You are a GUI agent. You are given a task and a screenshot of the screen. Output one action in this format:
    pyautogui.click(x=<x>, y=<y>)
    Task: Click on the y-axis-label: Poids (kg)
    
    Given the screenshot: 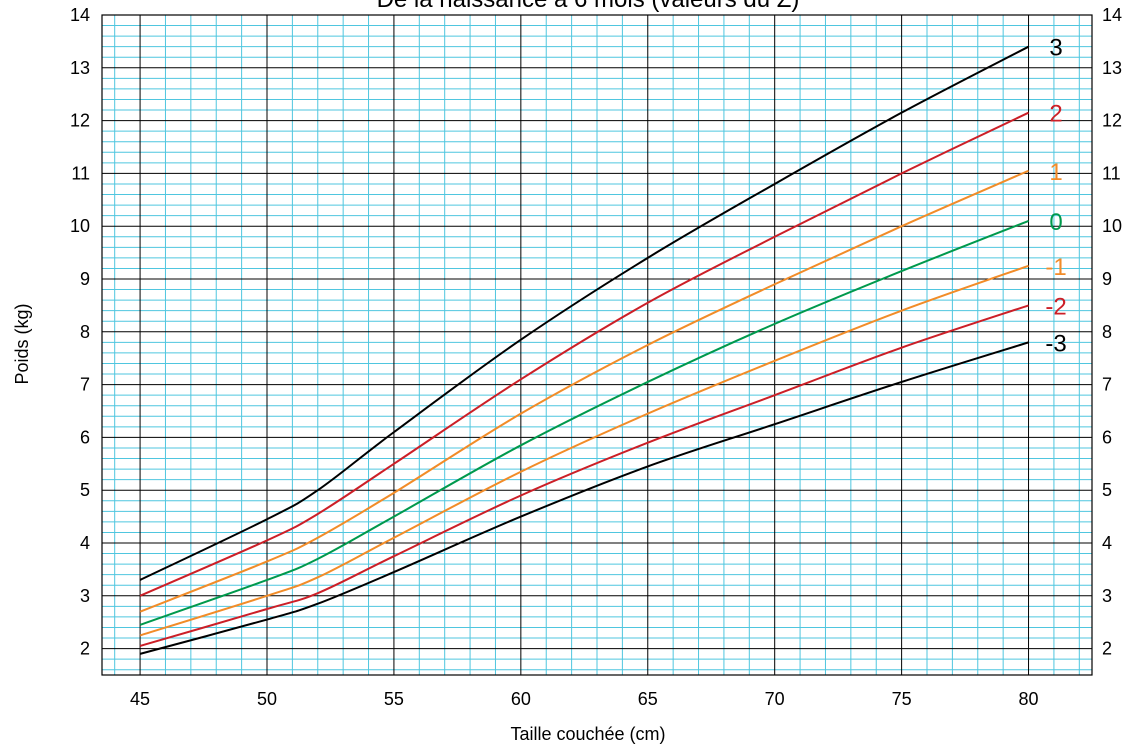 What is the action you would take?
    pyautogui.click(x=22, y=343)
    